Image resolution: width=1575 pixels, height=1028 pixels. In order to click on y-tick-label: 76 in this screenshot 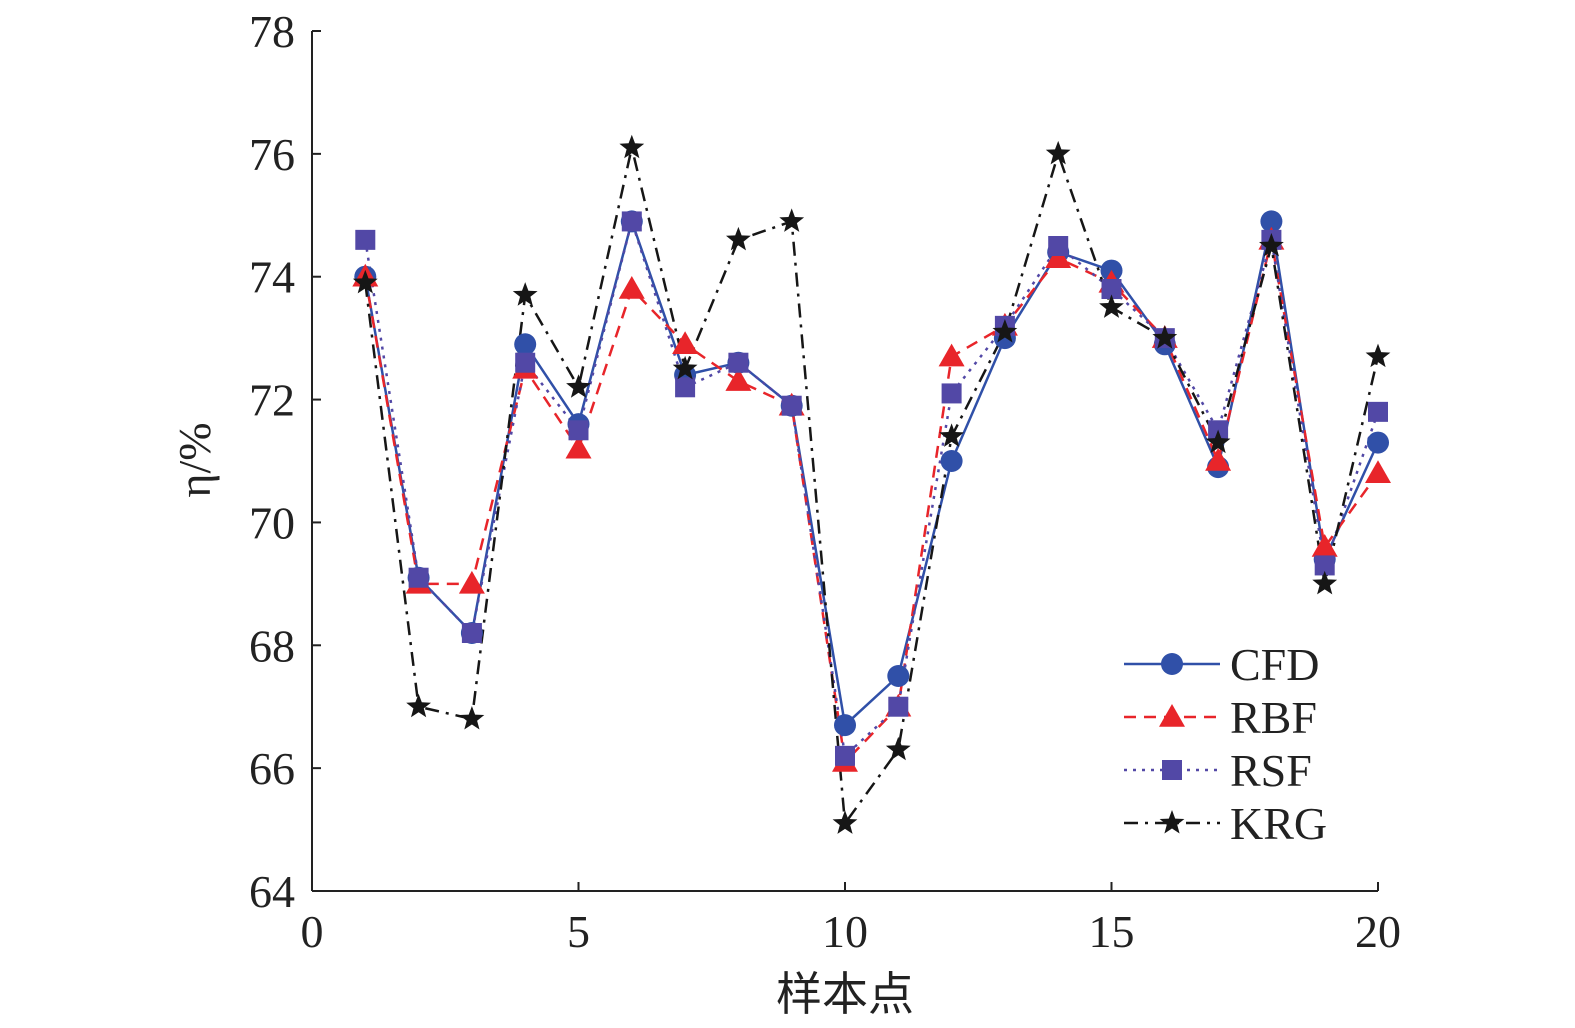, I will do `click(272, 154)`.